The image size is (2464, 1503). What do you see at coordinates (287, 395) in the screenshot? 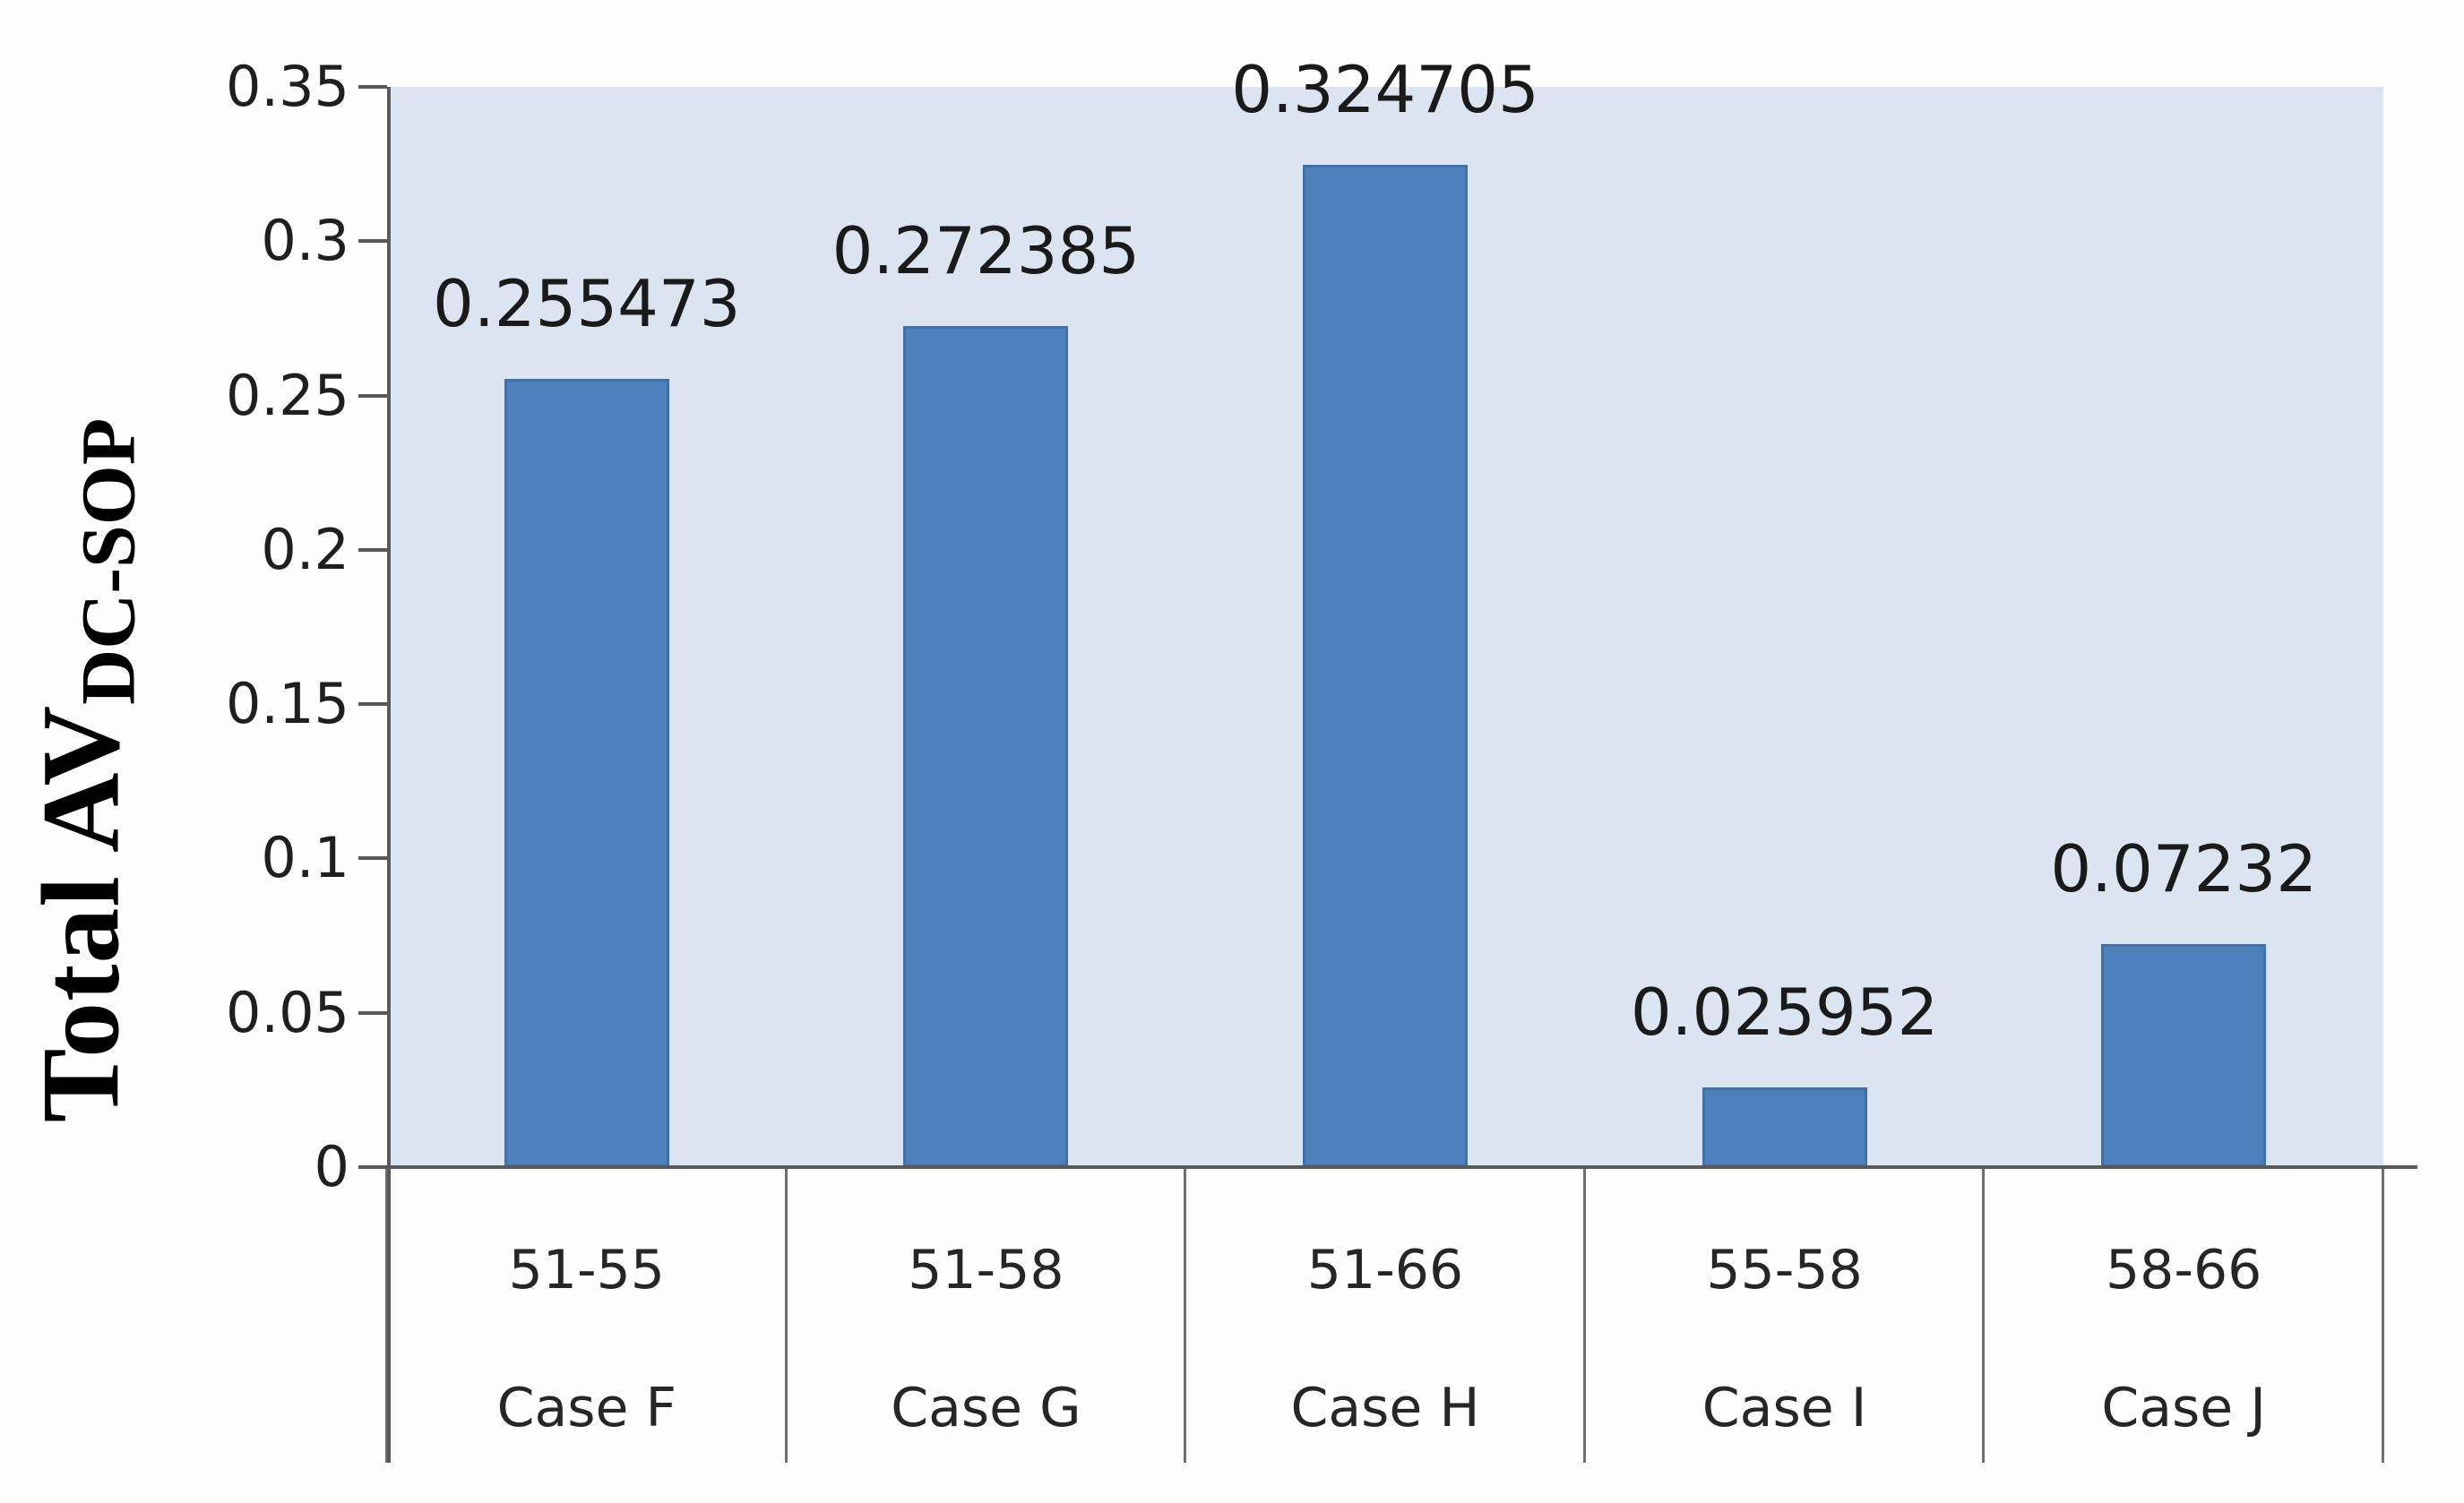
I see `y-tick-label: 0.25` at bounding box center [287, 395].